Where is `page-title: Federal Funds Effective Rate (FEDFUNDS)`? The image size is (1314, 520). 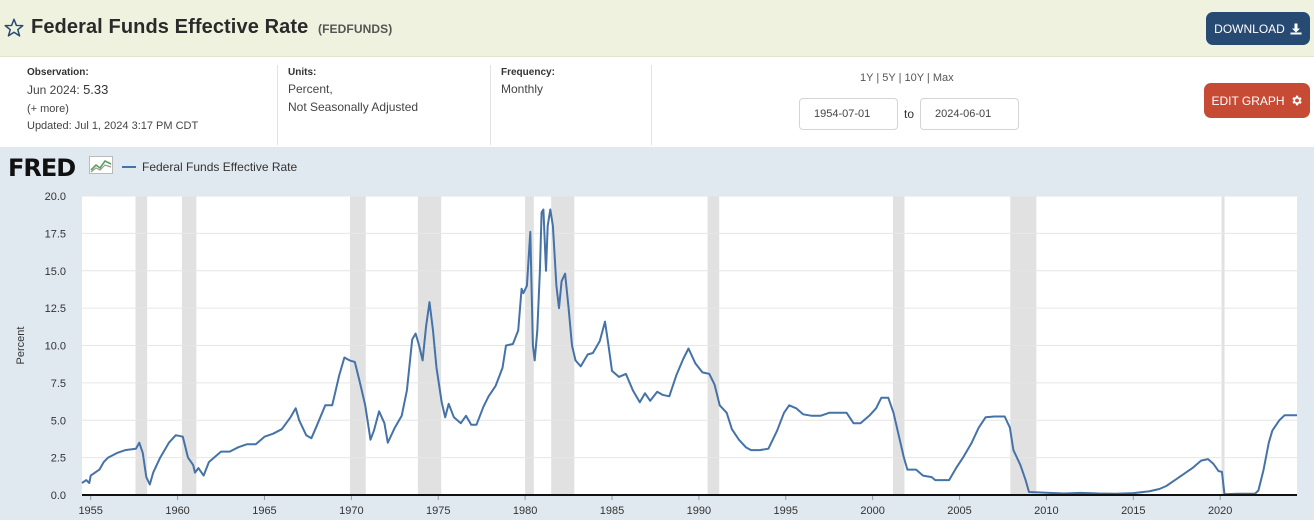 page-title: Federal Funds Effective Rate (FEDFUNDS) is located at coordinates (211, 27).